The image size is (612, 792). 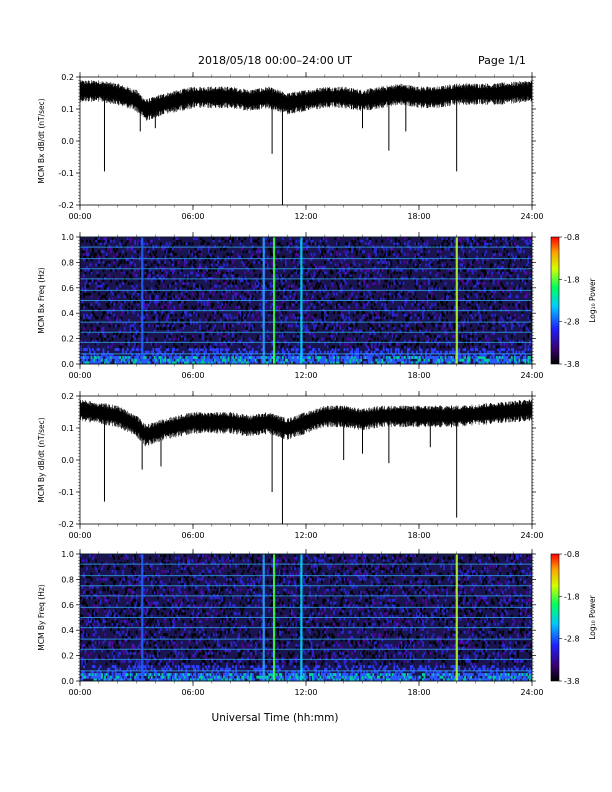 I want to click on colorbar-tick-label: -0.8, so click(x=572, y=237).